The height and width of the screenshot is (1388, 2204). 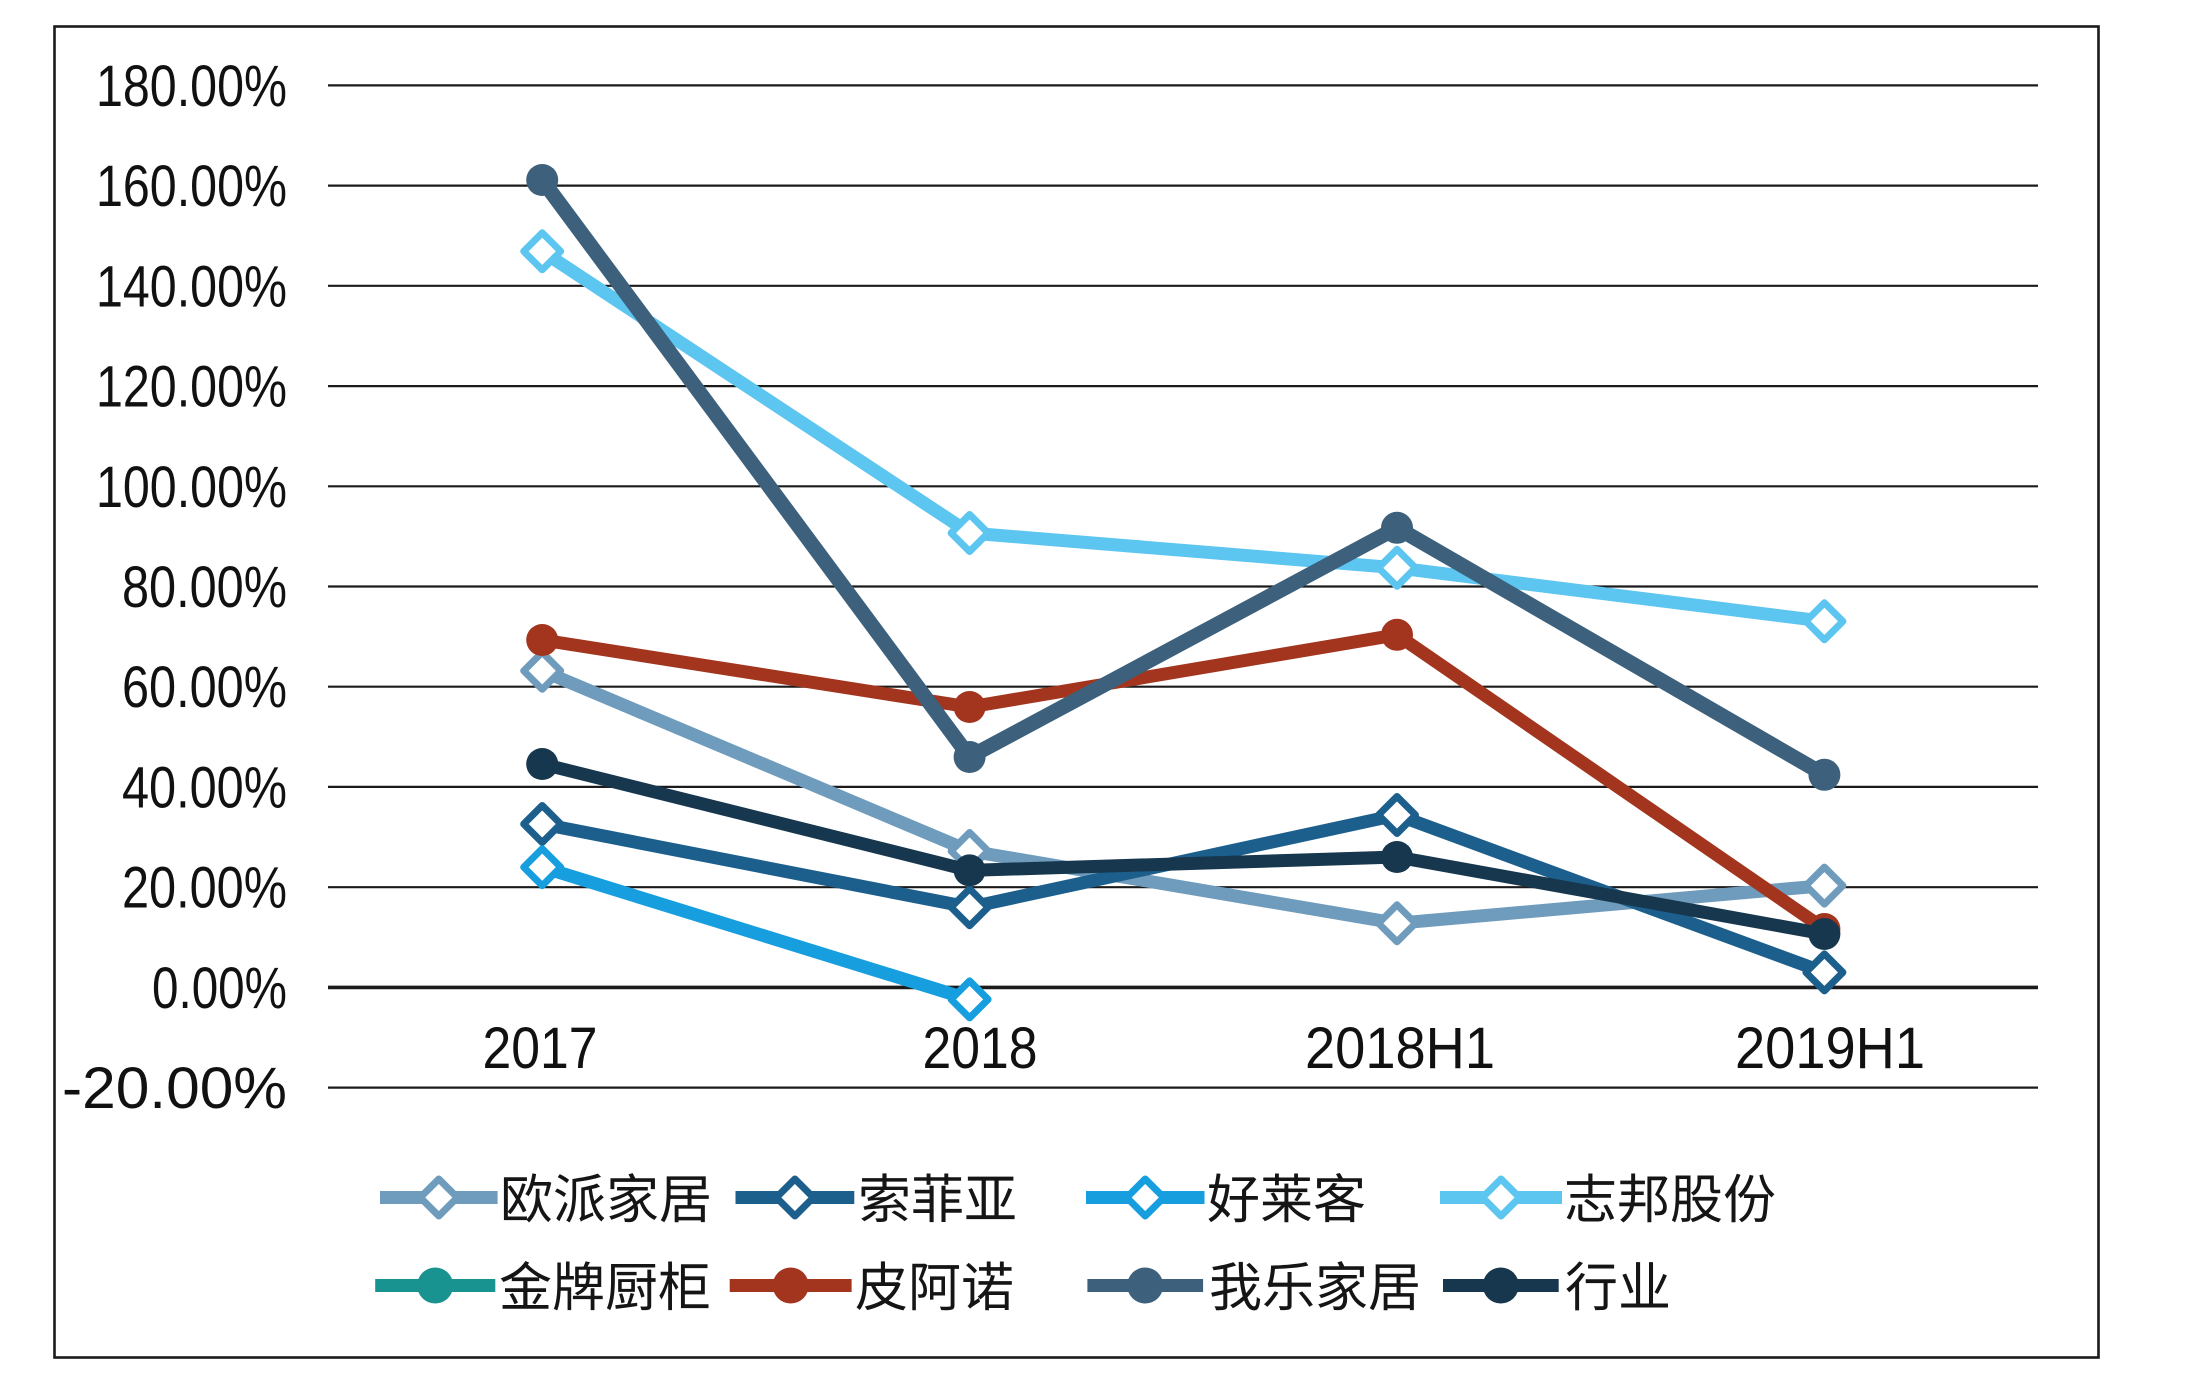 I want to click on svg-text: 120.00%, so click(x=191, y=387).